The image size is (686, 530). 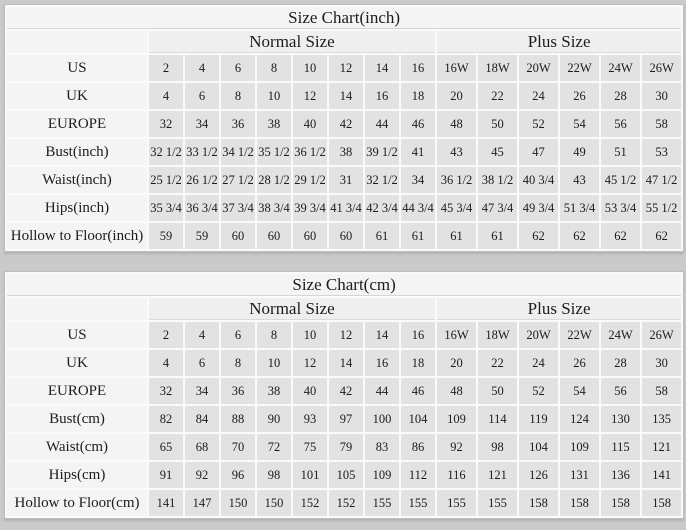 What do you see at coordinates (77, 236) in the screenshot?
I see `row-label: Hollow to Floor(inch)` at bounding box center [77, 236].